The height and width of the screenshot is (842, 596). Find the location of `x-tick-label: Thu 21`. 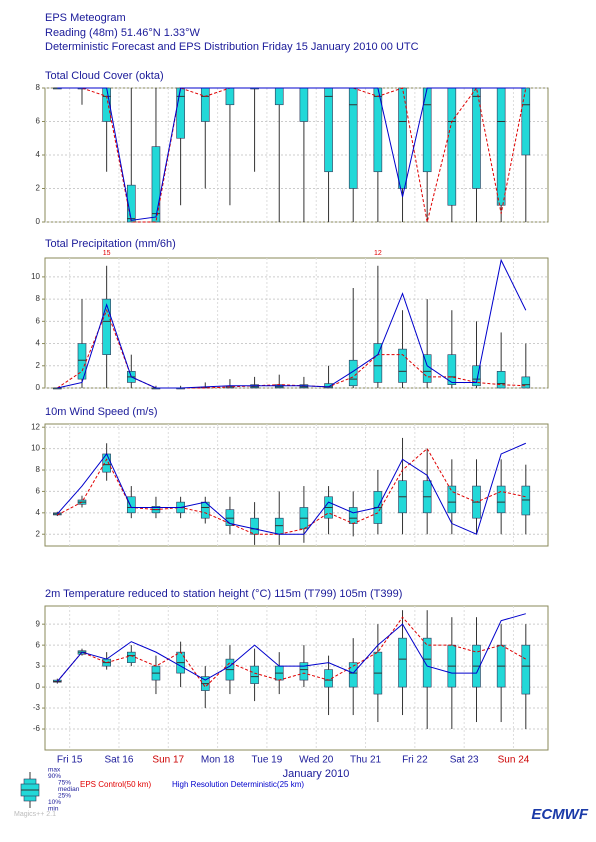

x-tick-label: Thu 21 is located at coordinates (366, 760).